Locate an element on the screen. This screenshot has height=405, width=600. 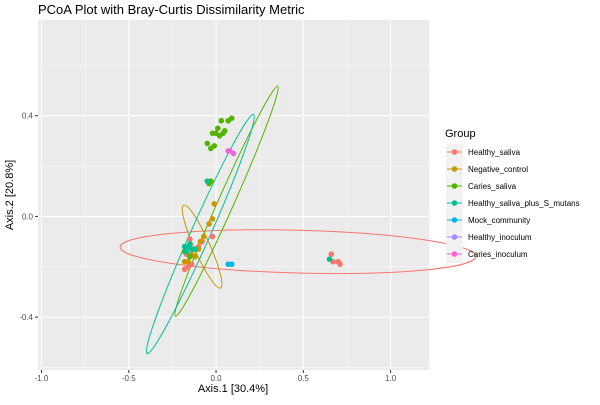
legend-label-negative-control: Negative_control is located at coordinates (498, 169).